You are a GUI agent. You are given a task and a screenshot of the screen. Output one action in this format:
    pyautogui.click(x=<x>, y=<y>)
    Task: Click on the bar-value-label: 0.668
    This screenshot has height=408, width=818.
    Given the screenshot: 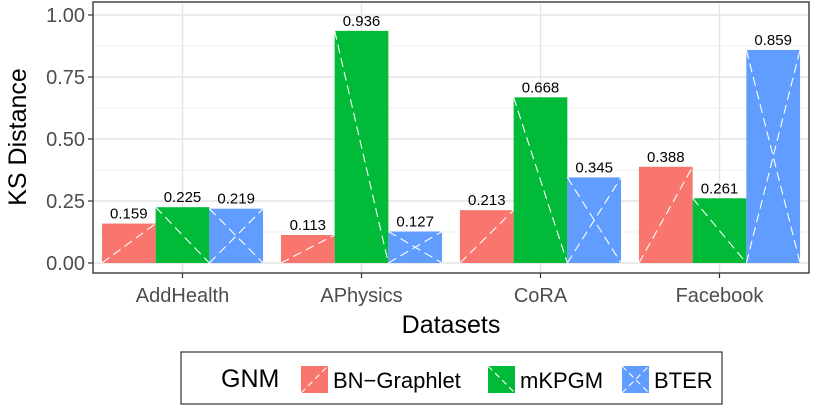 What is the action you would take?
    pyautogui.click(x=541, y=87)
    